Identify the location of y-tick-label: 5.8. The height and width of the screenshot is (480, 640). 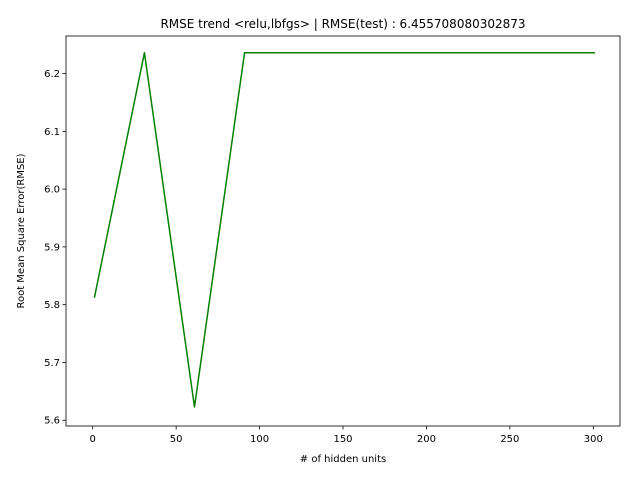
(52, 305).